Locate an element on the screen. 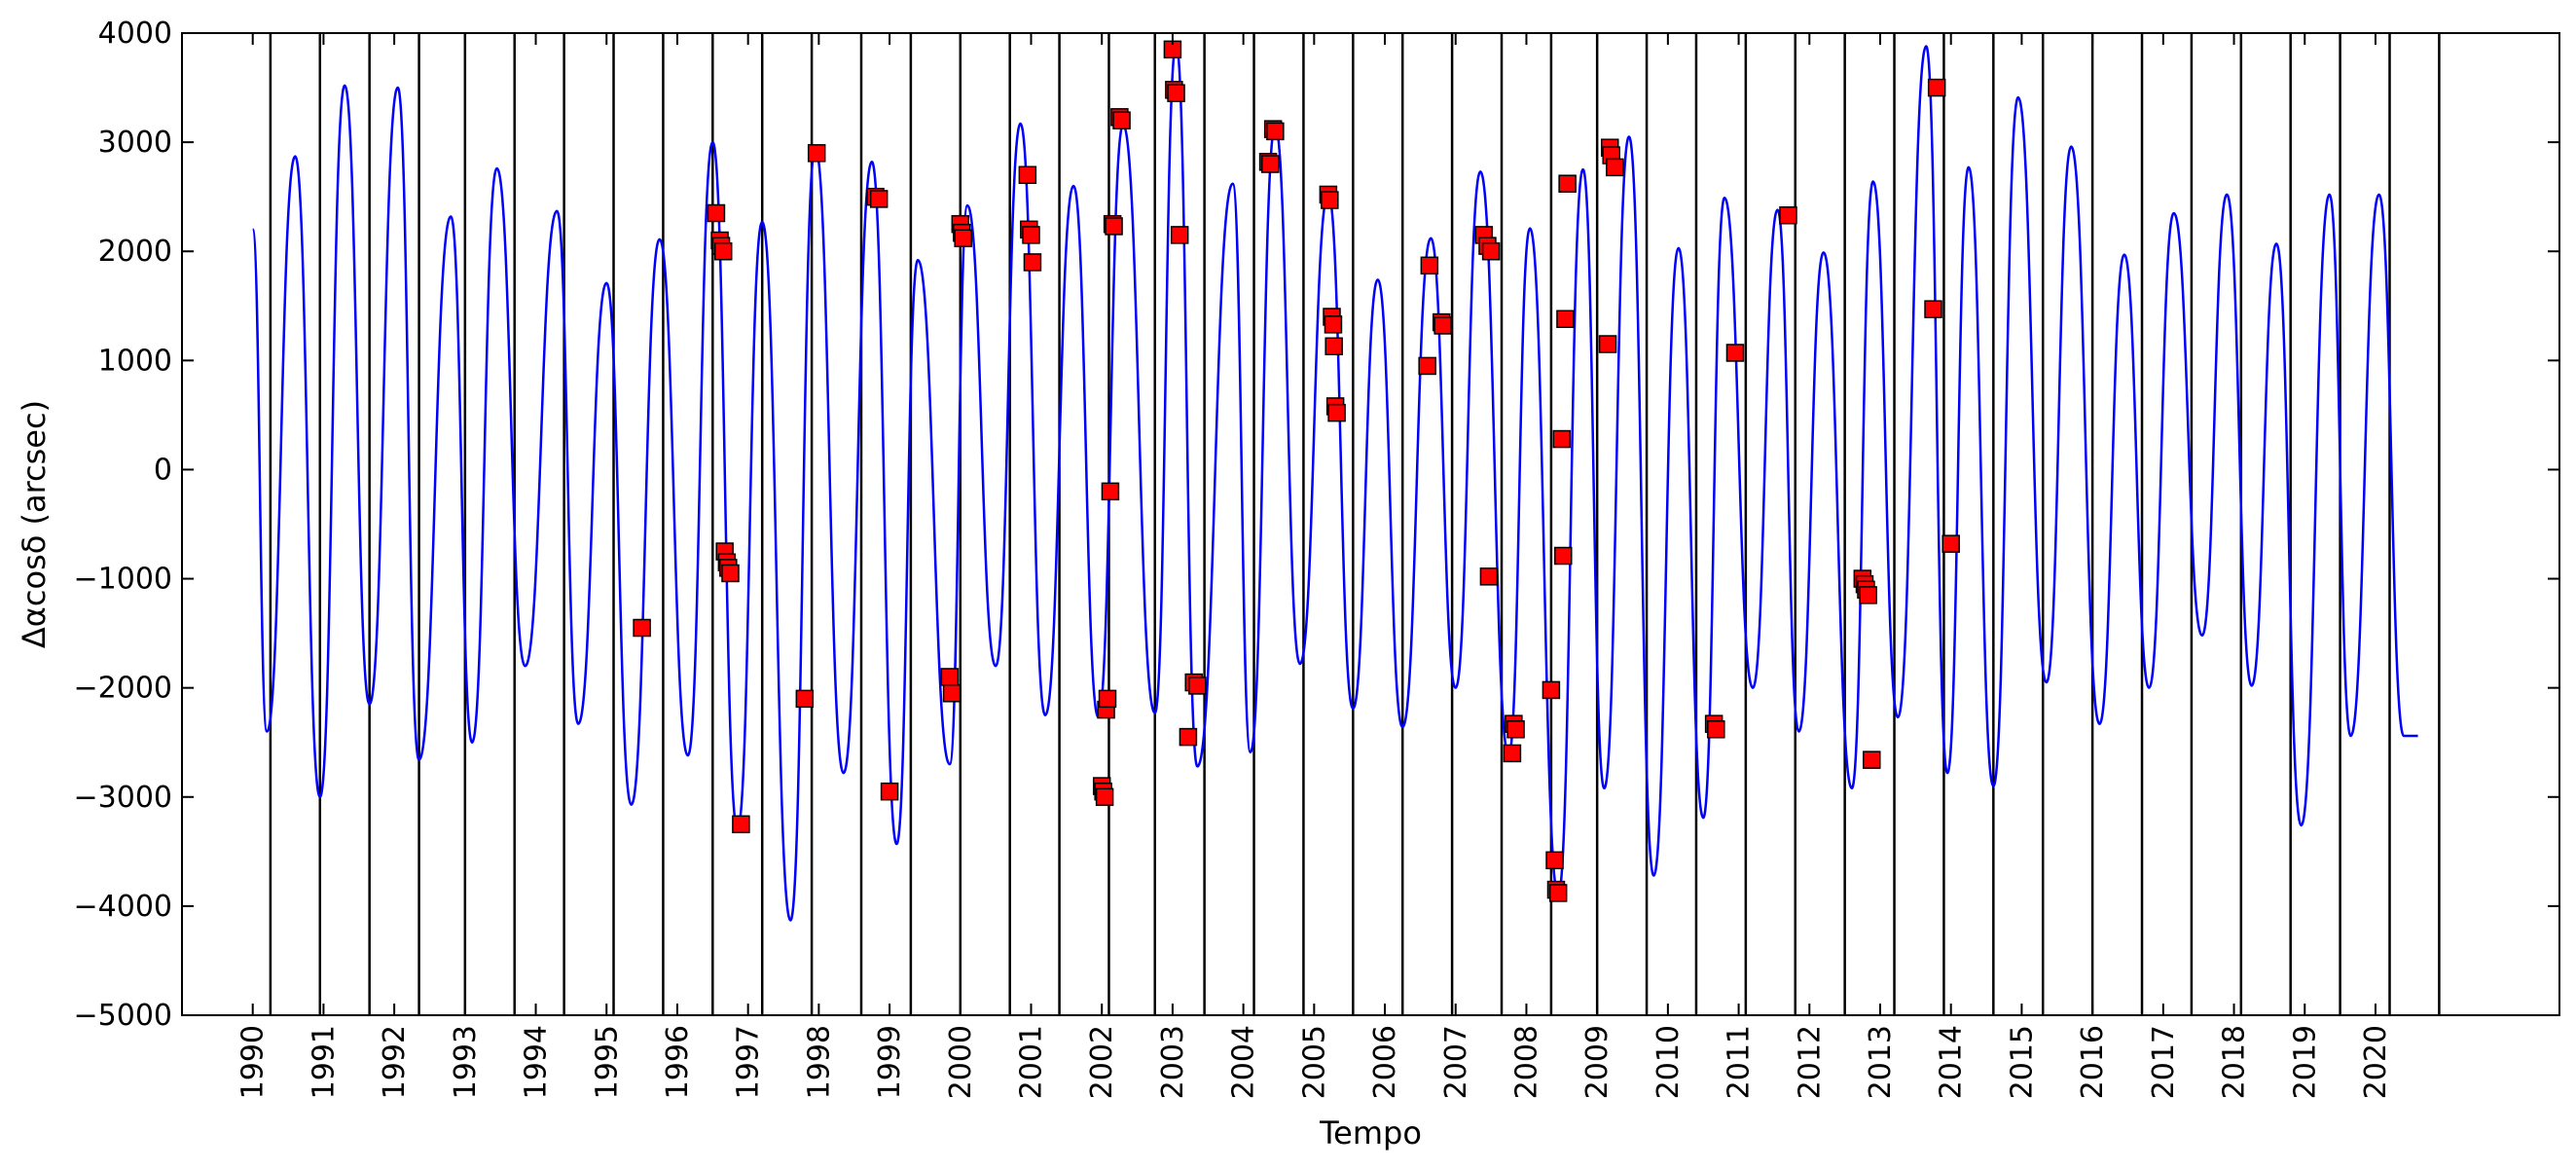 Image resolution: width=2576 pixels, height=1170 pixels. x-tick-label: 1990 is located at coordinates (253, 1062).